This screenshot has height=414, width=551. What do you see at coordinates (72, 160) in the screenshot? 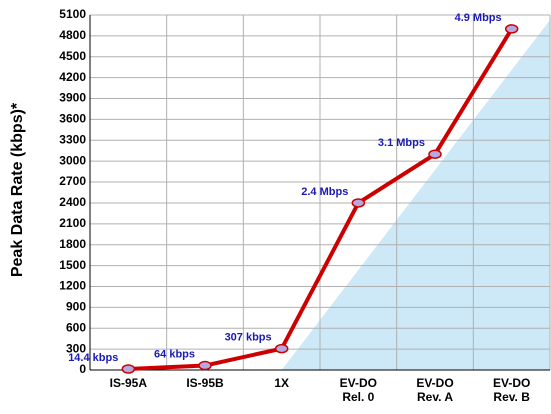
I see `y-tick-label: 3000` at bounding box center [72, 160].